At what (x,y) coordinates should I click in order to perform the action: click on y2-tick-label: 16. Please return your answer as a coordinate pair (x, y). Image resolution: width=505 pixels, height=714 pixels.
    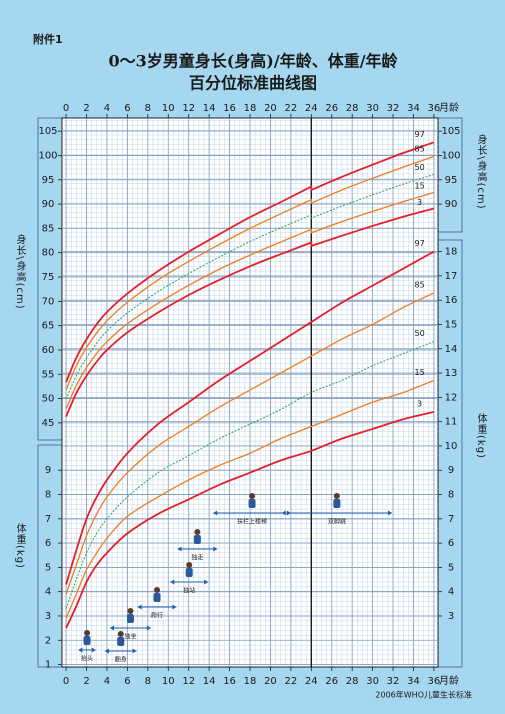
    Looking at the image, I should click on (451, 300).